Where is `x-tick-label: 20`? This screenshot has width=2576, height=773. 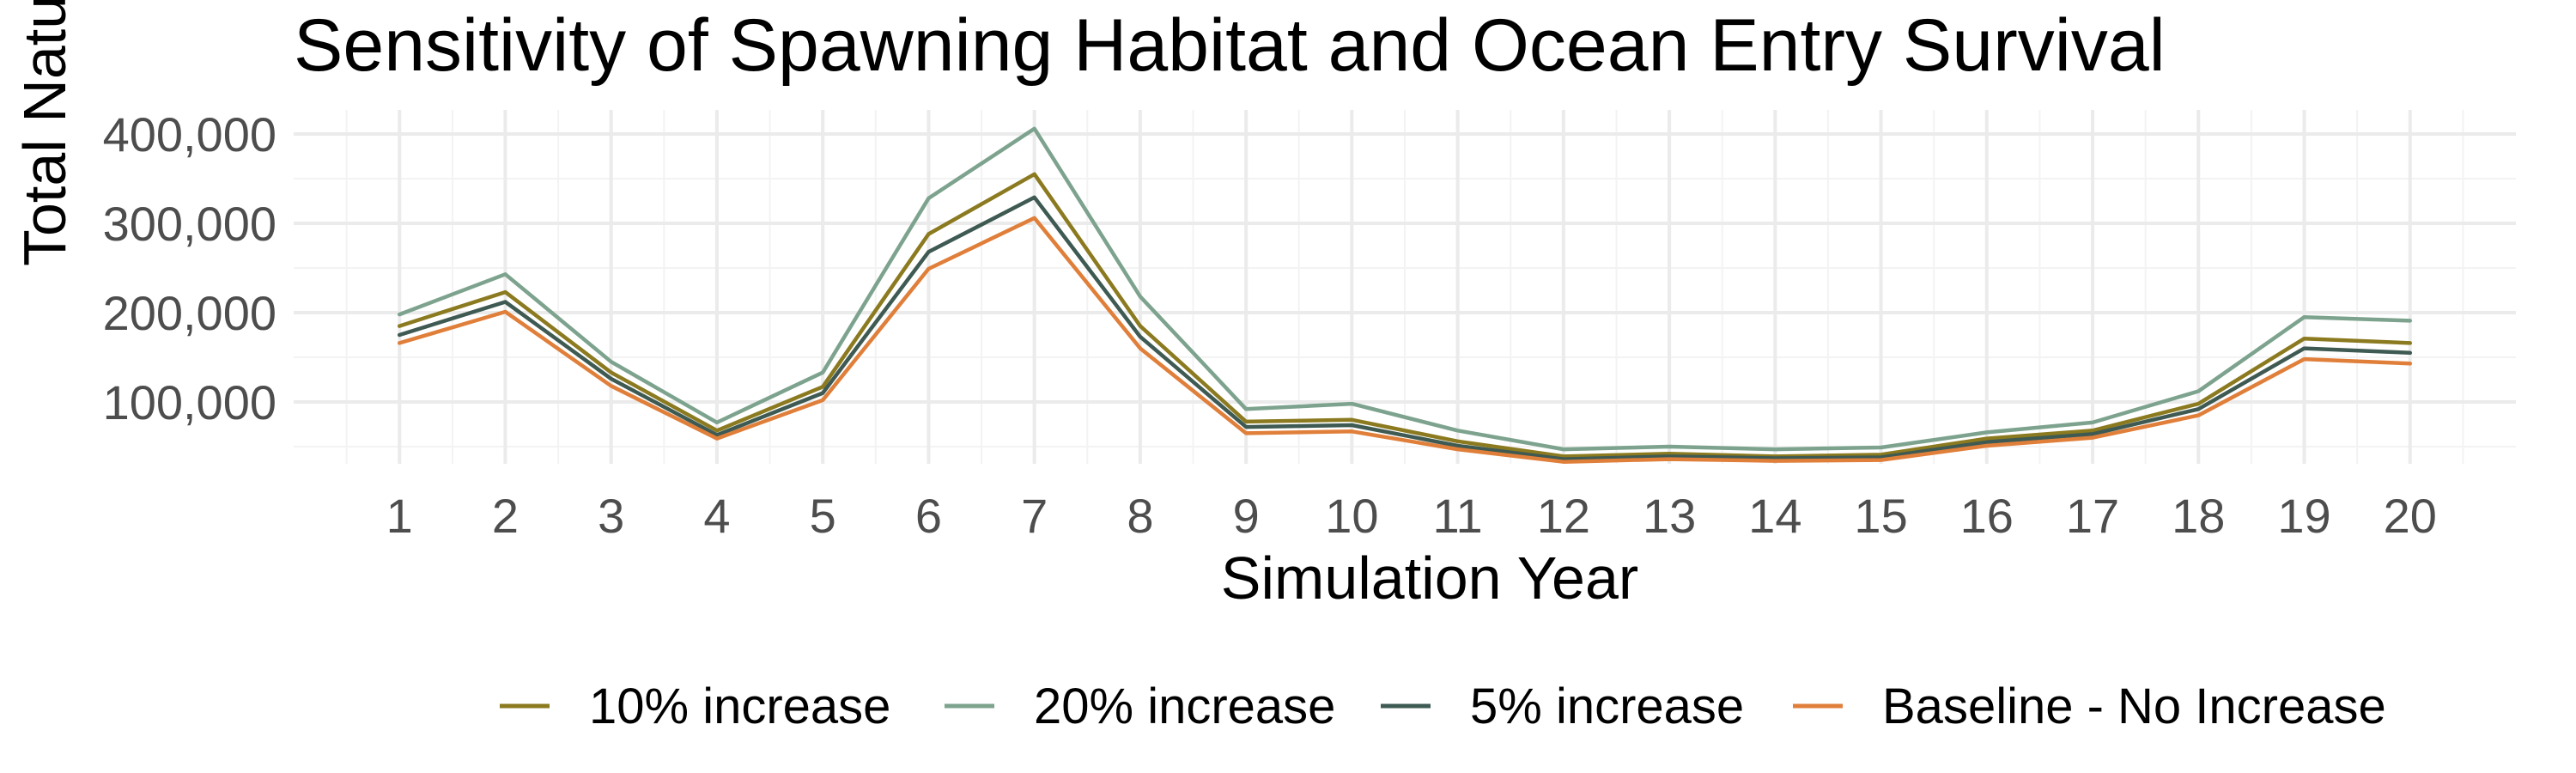 x-tick-label: 20 is located at coordinates (2411, 516).